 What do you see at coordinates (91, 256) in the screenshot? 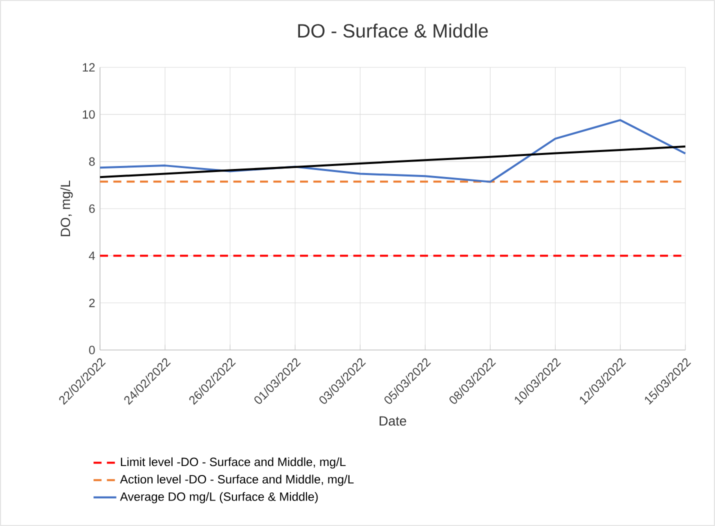
I see `y-tick-label: 4` at bounding box center [91, 256].